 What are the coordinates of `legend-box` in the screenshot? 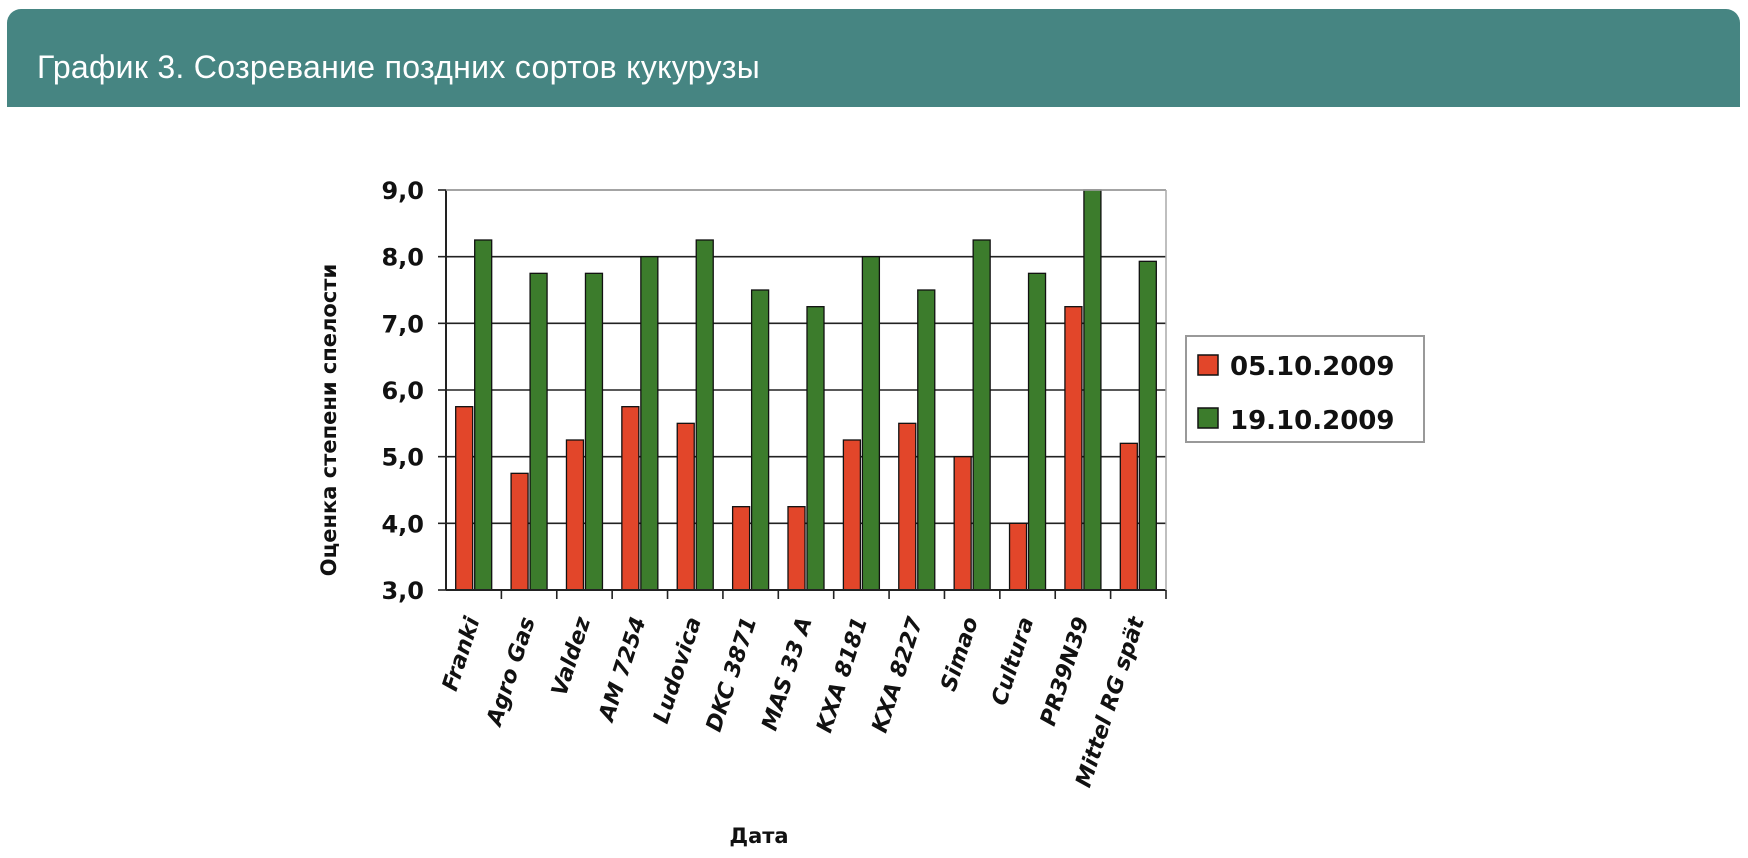 It's located at (1305, 389).